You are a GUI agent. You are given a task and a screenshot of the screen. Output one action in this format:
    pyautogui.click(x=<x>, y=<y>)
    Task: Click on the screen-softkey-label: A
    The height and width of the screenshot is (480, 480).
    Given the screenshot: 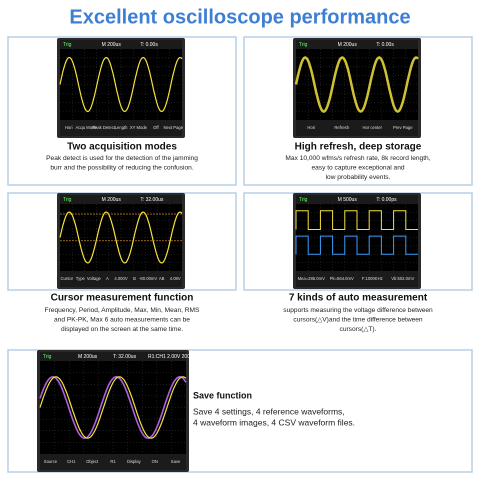 What is the action you would take?
    pyautogui.click(x=107, y=278)
    